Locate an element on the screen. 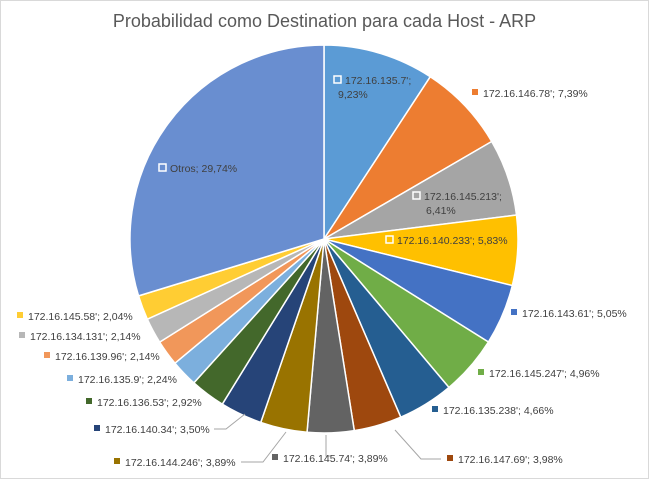 The height and width of the screenshot is (479, 649). data-label: Otros; 29,74% is located at coordinates (203, 169).